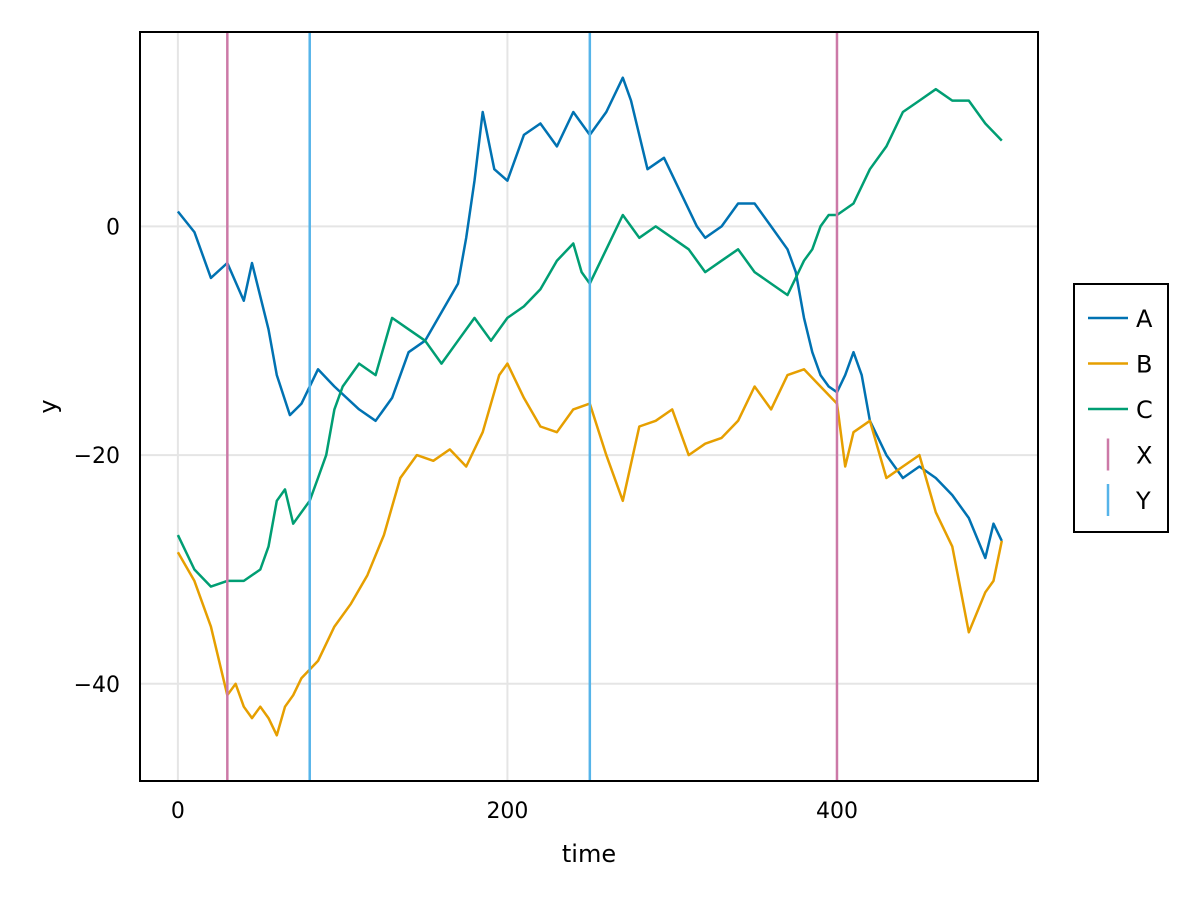 This screenshot has width=1200, height=900. I want to click on legend-label-x: X, so click(1144, 456).